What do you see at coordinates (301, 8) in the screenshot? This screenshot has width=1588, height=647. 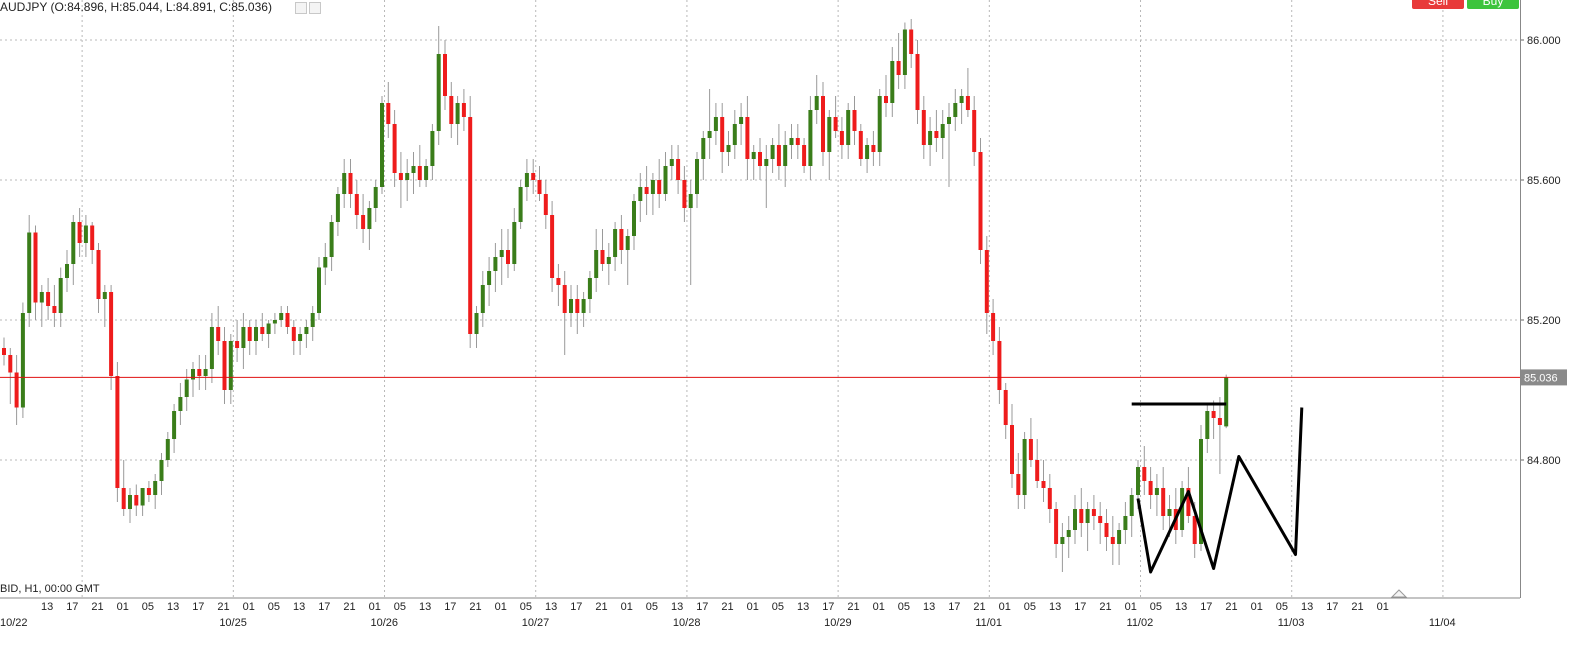 I see `properties-icon` at bounding box center [301, 8].